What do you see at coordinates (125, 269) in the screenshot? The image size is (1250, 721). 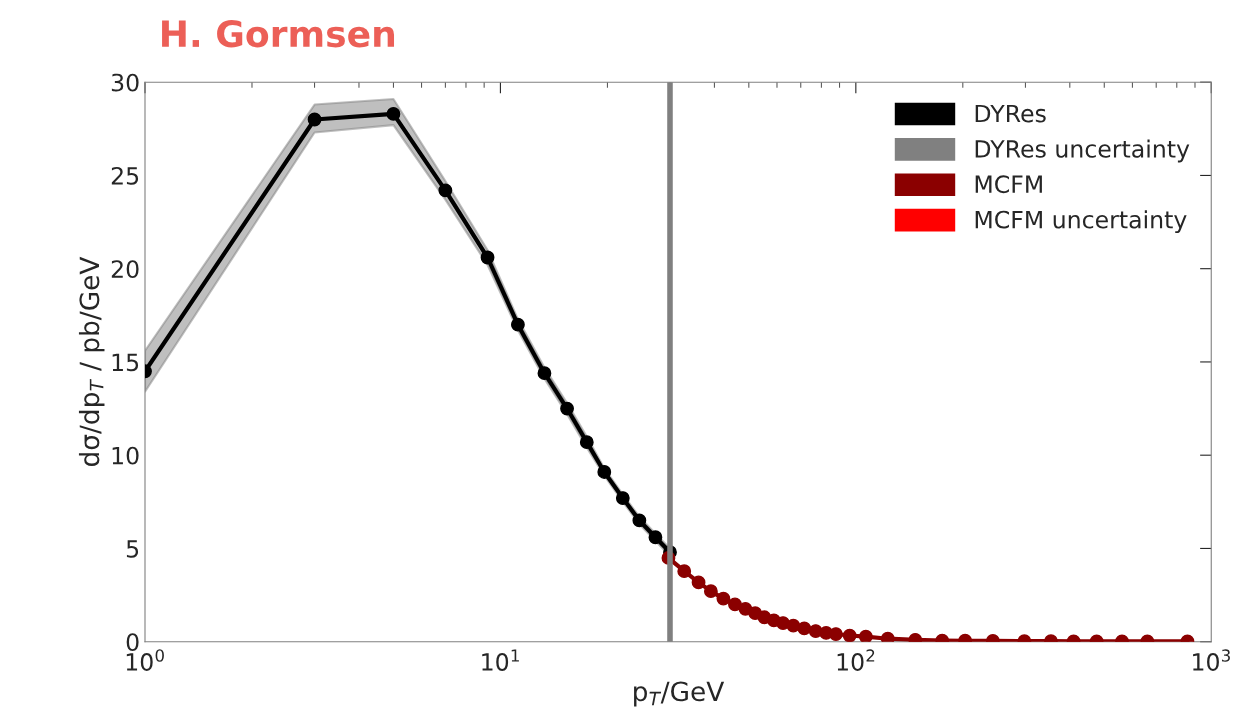 I see `y-tick-label: 20` at bounding box center [125, 269].